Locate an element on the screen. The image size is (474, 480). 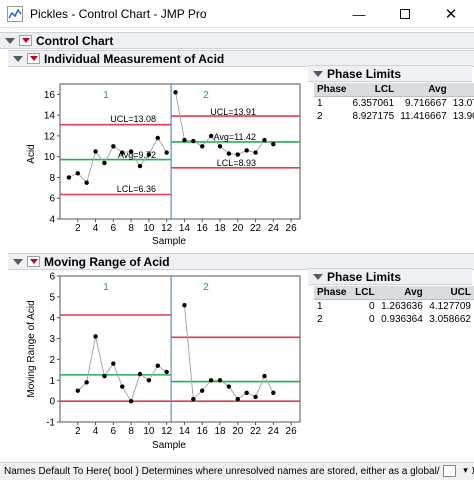
maximize-icon is located at coordinates (405, 14).